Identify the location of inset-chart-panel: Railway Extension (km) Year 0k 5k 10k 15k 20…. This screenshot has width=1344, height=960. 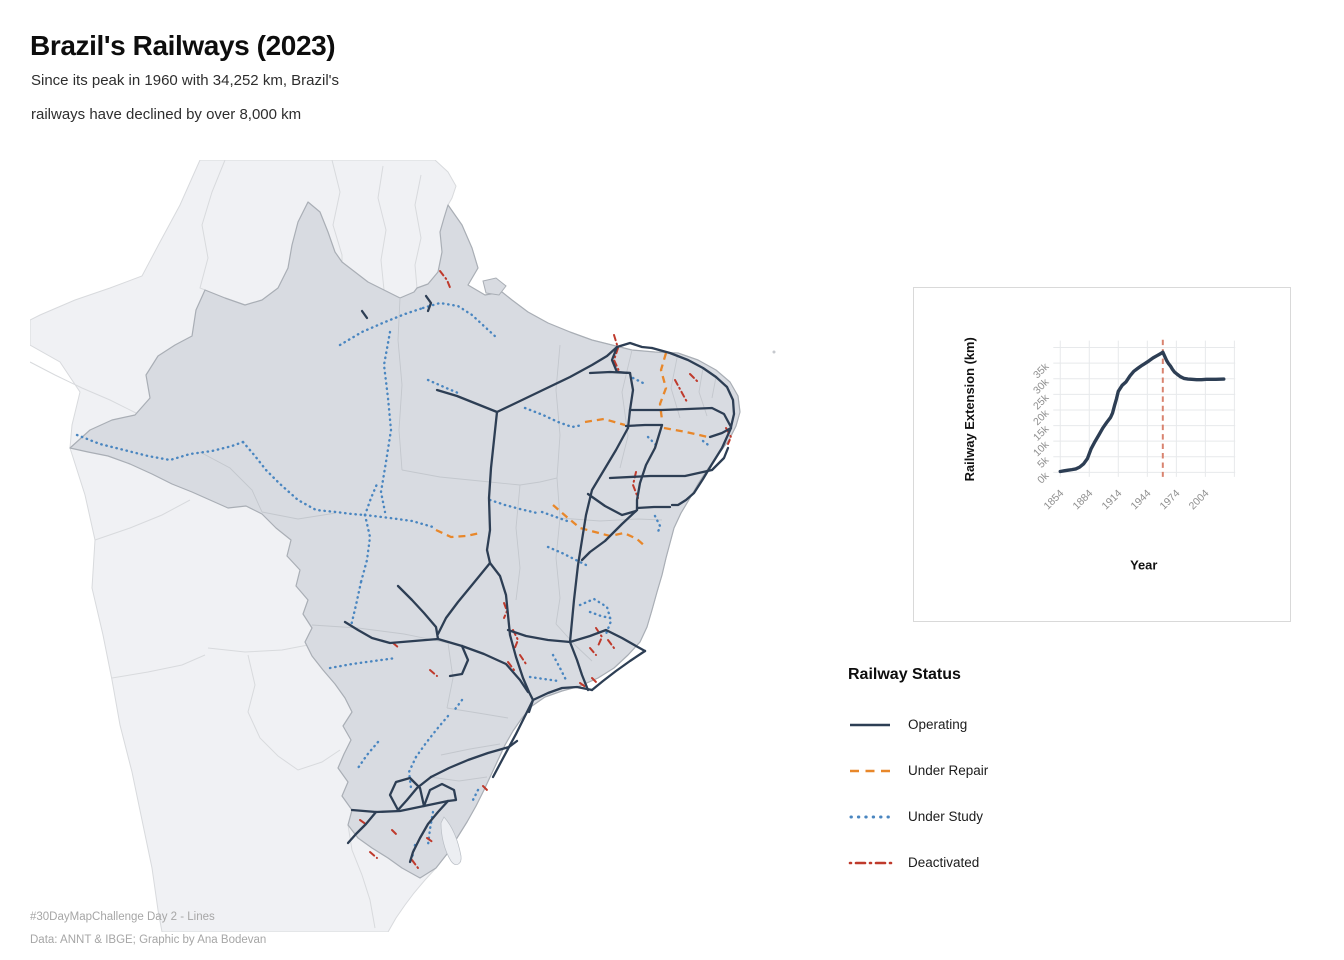
(1102, 454).